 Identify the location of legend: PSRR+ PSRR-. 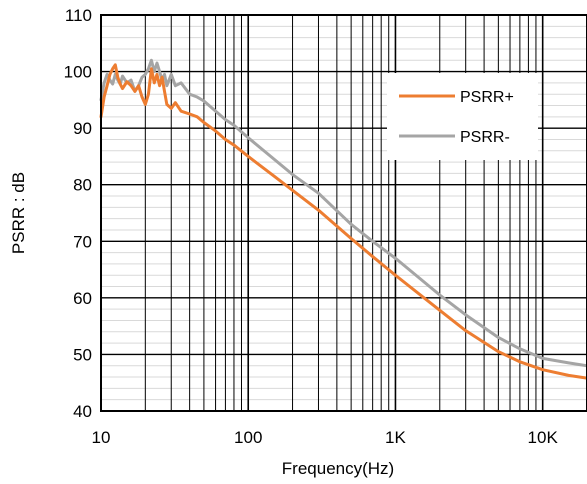
(462, 116).